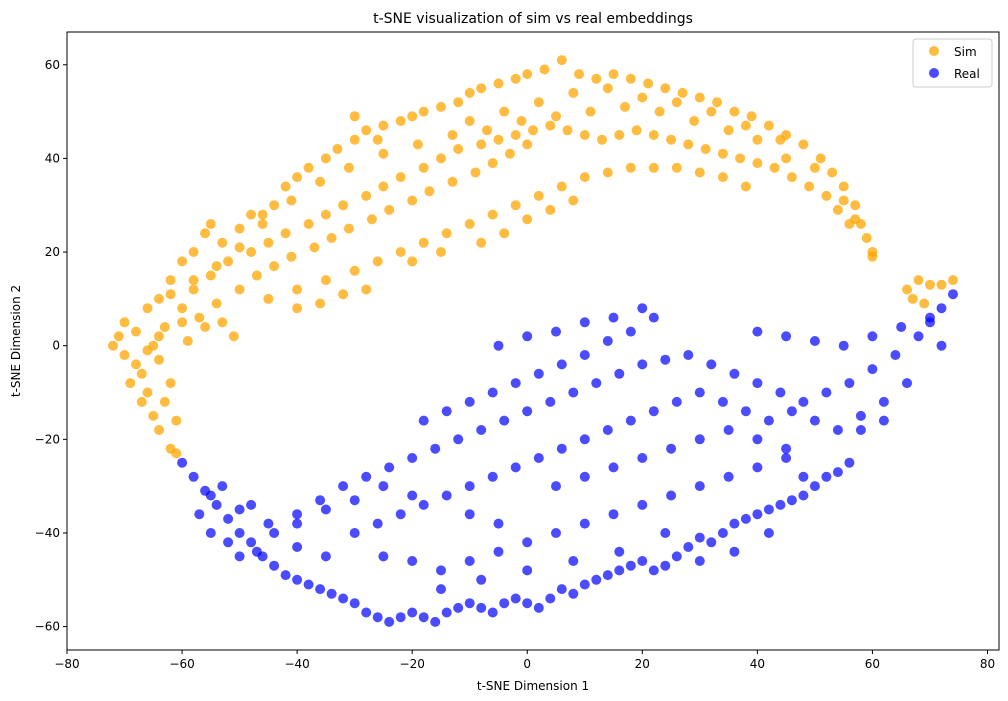 The height and width of the screenshot is (701, 1008). Describe the element at coordinates (527, 664) in the screenshot. I see `x-tick-label: 0` at that location.